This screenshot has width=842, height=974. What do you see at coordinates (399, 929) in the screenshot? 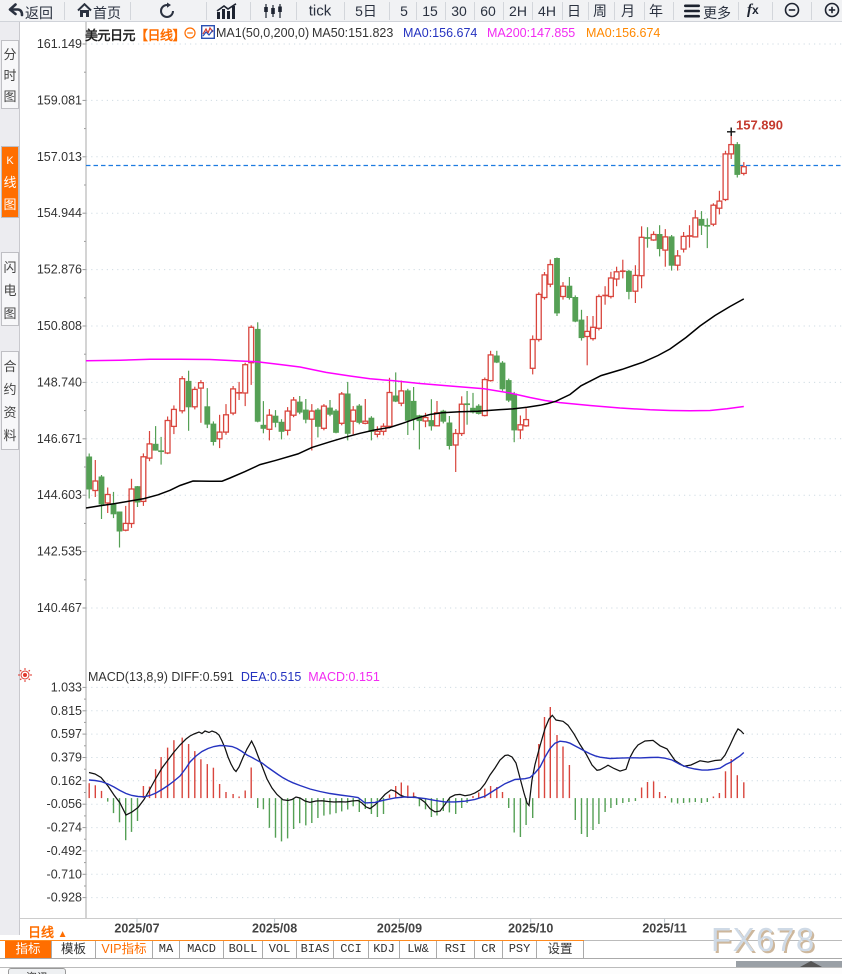
I see `svg-text: 2025/09` at bounding box center [399, 929].